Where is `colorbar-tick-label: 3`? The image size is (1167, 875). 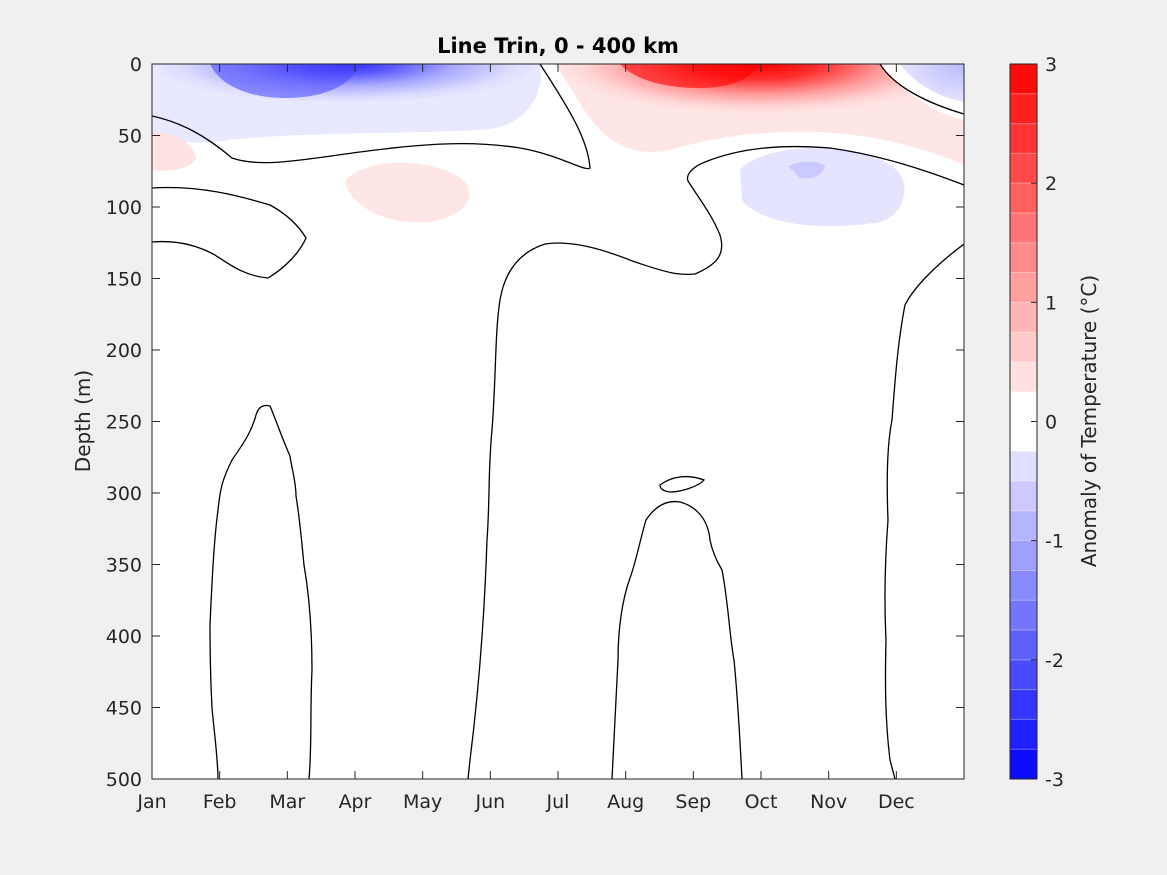
colorbar-tick-label: 3 is located at coordinates (1051, 65).